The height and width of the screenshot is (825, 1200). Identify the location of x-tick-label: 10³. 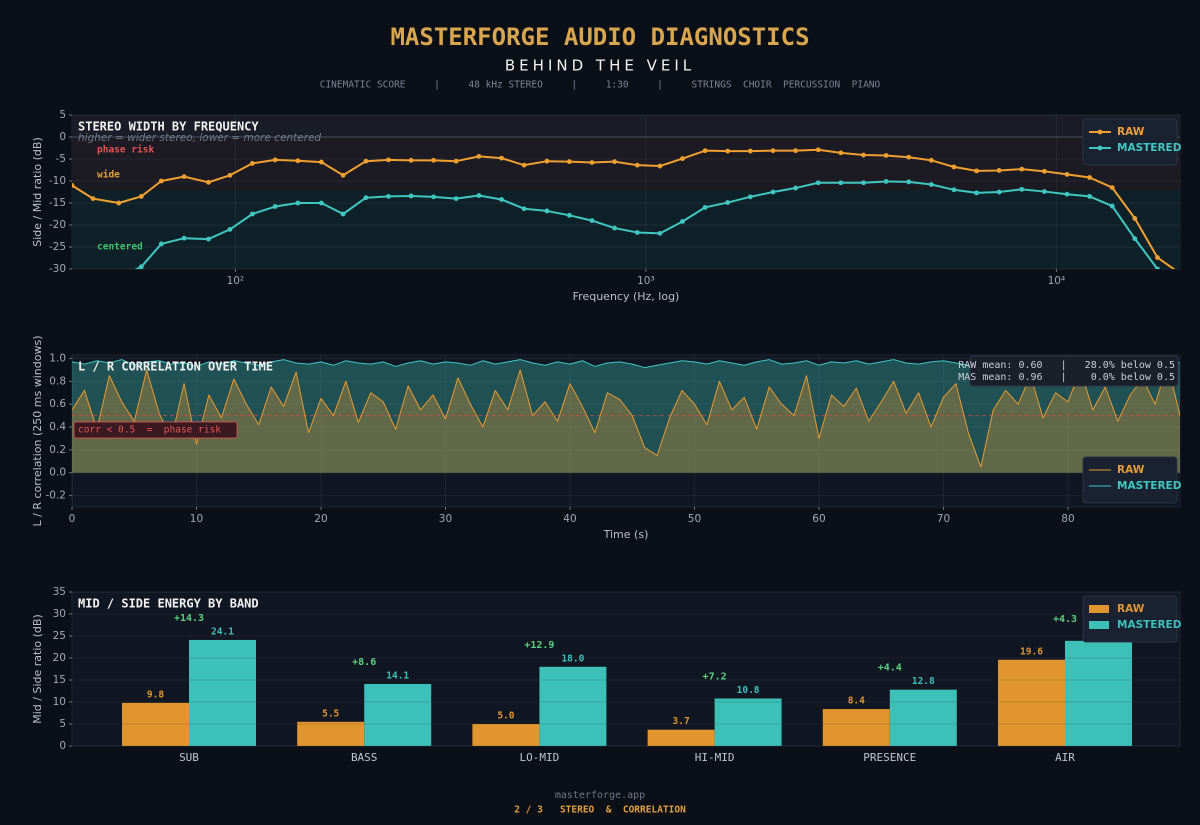
(646, 281).